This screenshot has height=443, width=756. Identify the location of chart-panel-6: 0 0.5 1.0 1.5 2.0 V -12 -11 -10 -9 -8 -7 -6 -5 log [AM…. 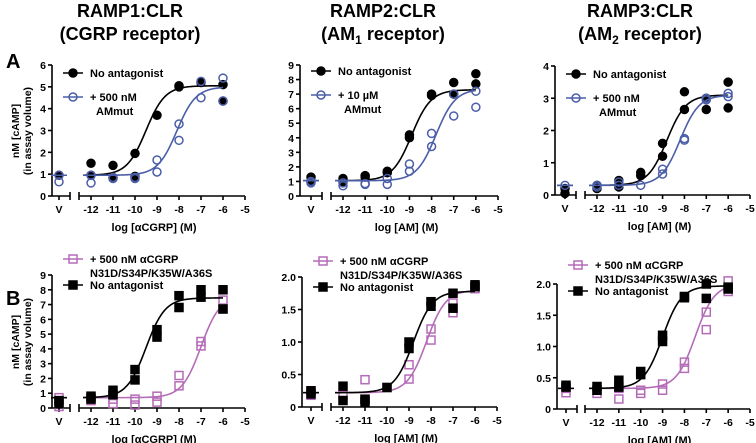
(645, 351).